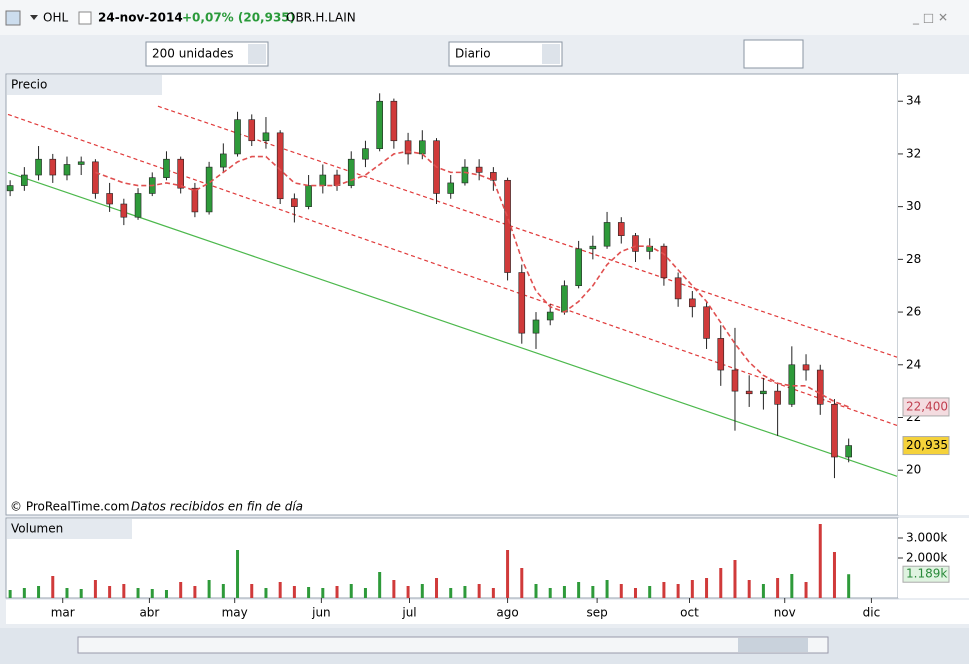  Describe the element at coordinates (913, 470) in the screenshot. I see `y-tick-label: 20` at that location.